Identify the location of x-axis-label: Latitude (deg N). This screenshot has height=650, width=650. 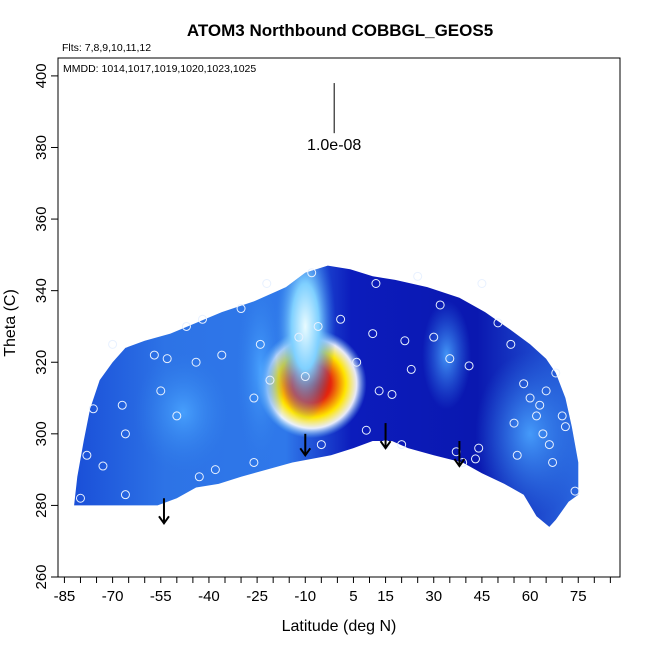
(339, 626).